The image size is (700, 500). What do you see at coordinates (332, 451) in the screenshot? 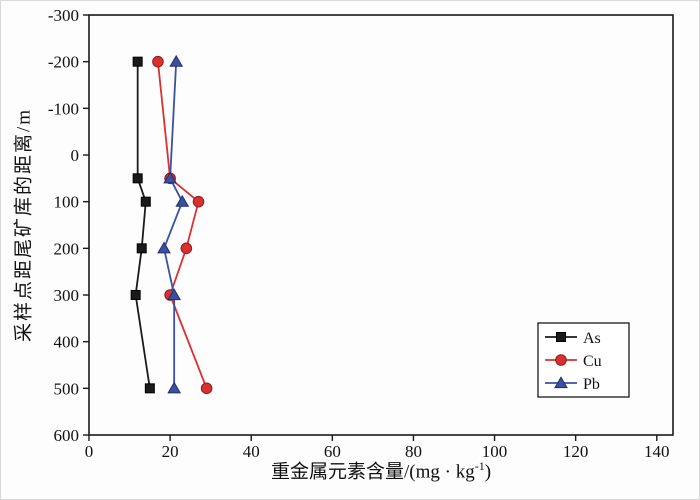
I see `x-axis-tick-label: 60` at bounding box center [332, 451].